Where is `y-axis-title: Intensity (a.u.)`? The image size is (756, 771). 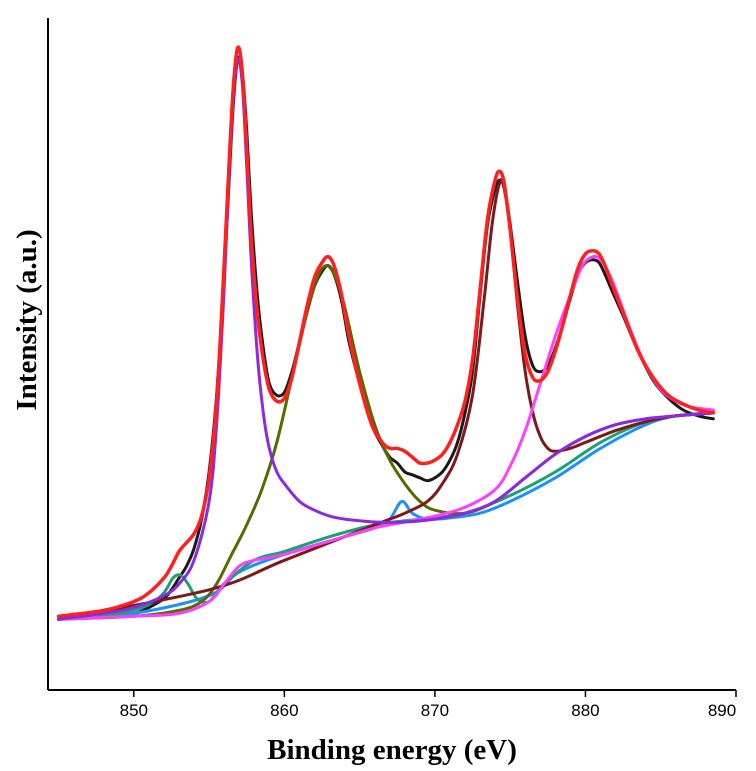
y-axis-title: Intensity (a.u.) is located at coordinates (27, 319).